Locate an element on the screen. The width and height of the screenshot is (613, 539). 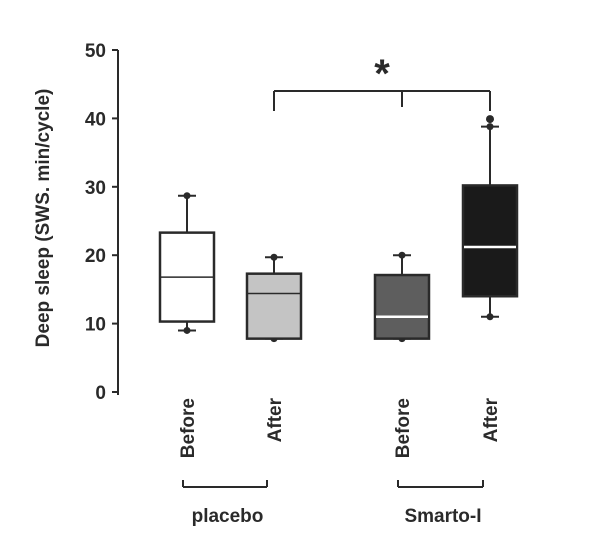
y-tick-label: 0 is located at coordinates (100, 393).